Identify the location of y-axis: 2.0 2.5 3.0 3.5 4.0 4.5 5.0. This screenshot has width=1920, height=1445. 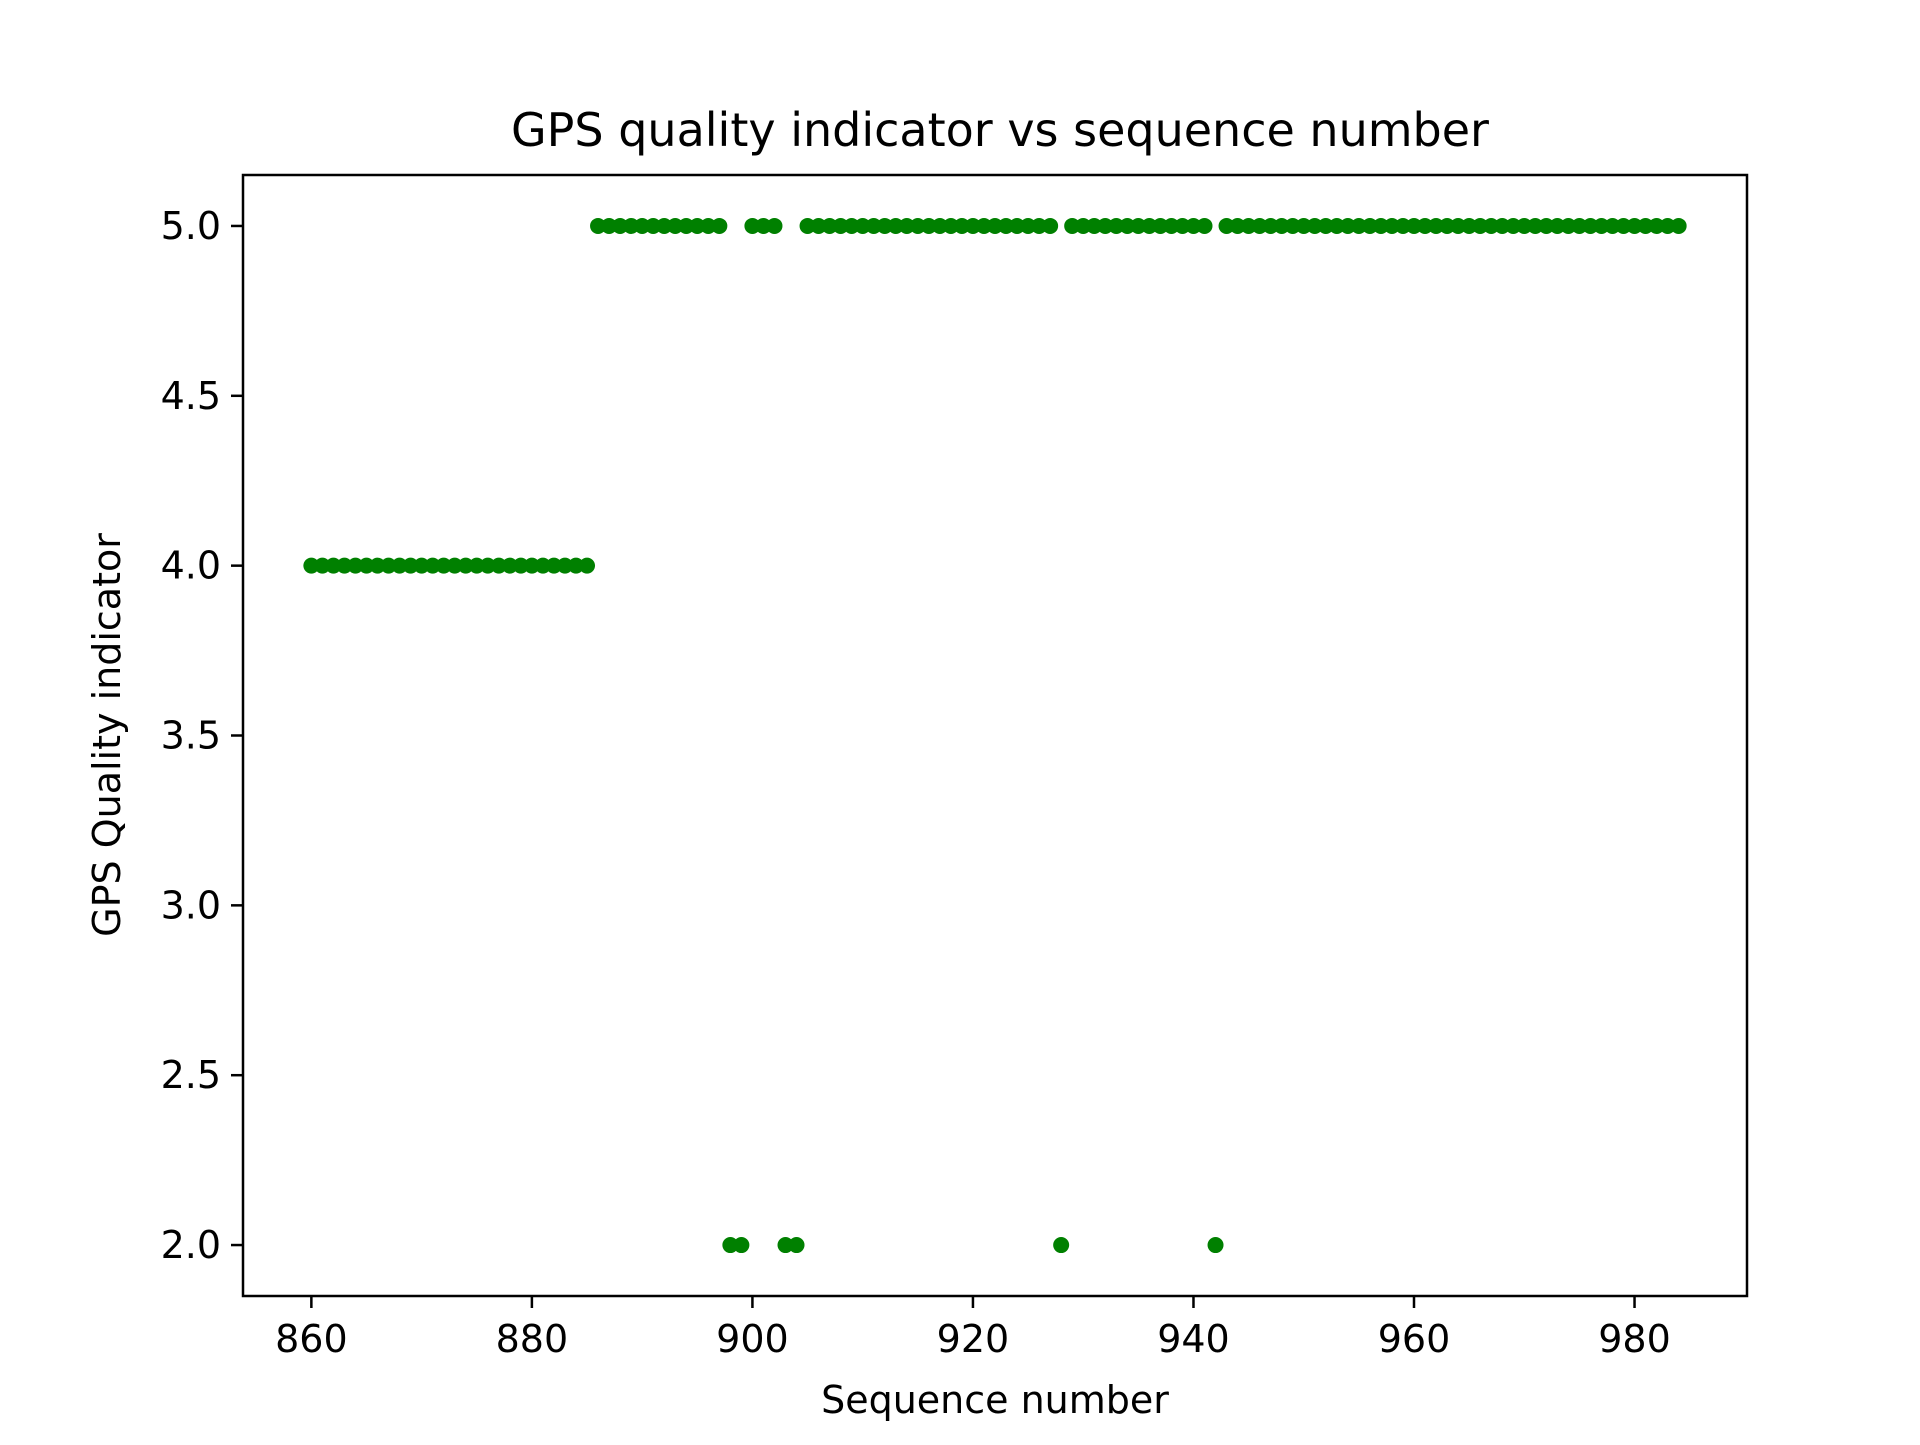
(202, 735).